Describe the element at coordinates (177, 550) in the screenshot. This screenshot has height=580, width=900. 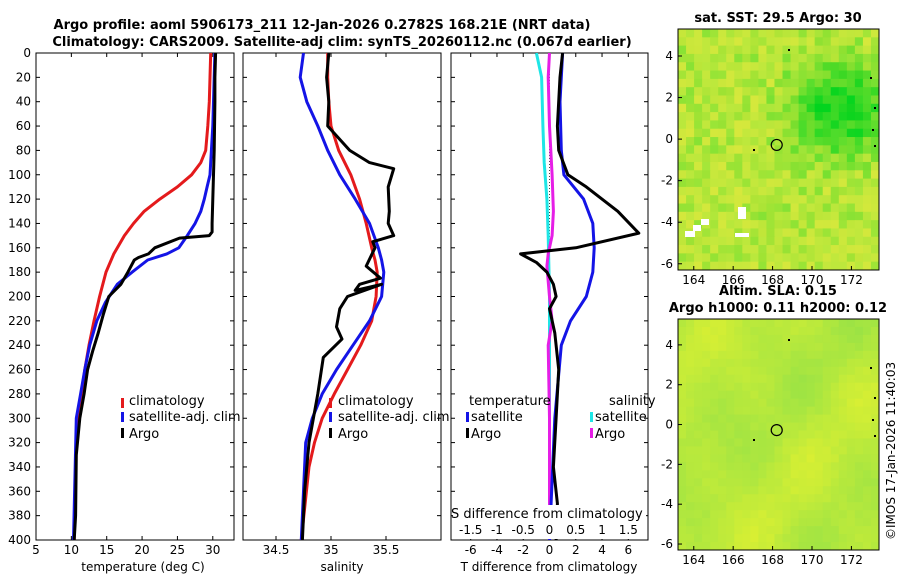
I see `x-tick-label: 25` at that location.